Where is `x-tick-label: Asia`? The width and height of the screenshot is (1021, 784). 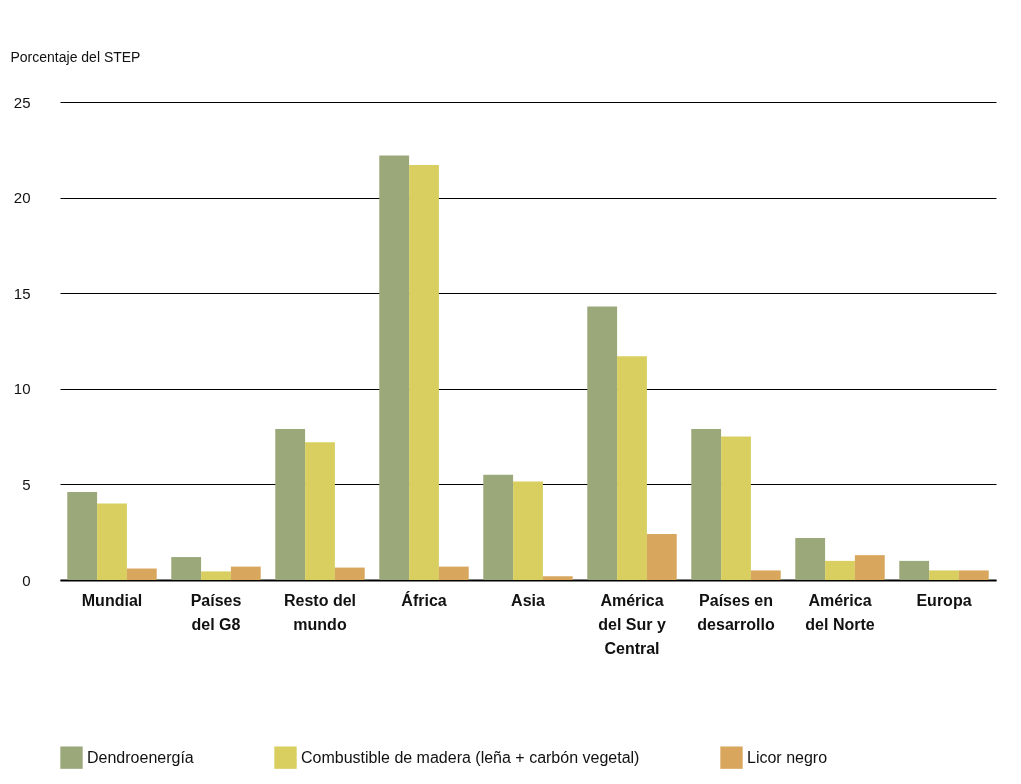 x-tick-label: Asia is located at coordinates (528, 600).